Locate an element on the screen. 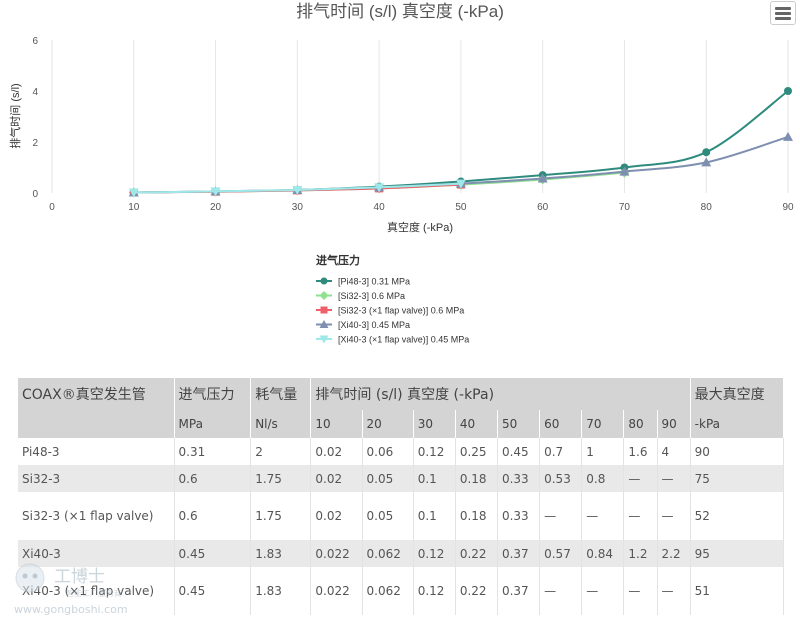 The image size is (800, 631). table-header-max-vacuum: 最大真空度 is located at coordinates (737, 394).